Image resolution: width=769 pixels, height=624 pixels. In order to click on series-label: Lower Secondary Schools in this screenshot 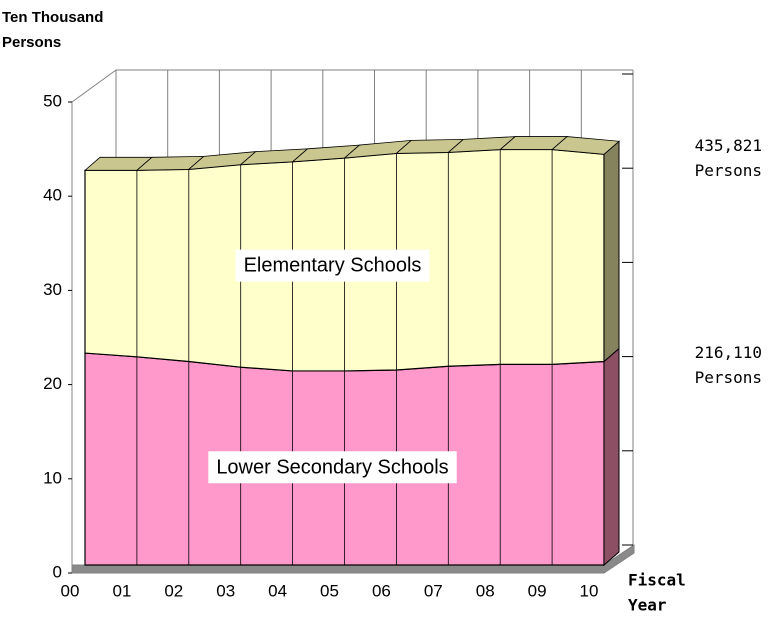, I will do `click(332, 467)`.